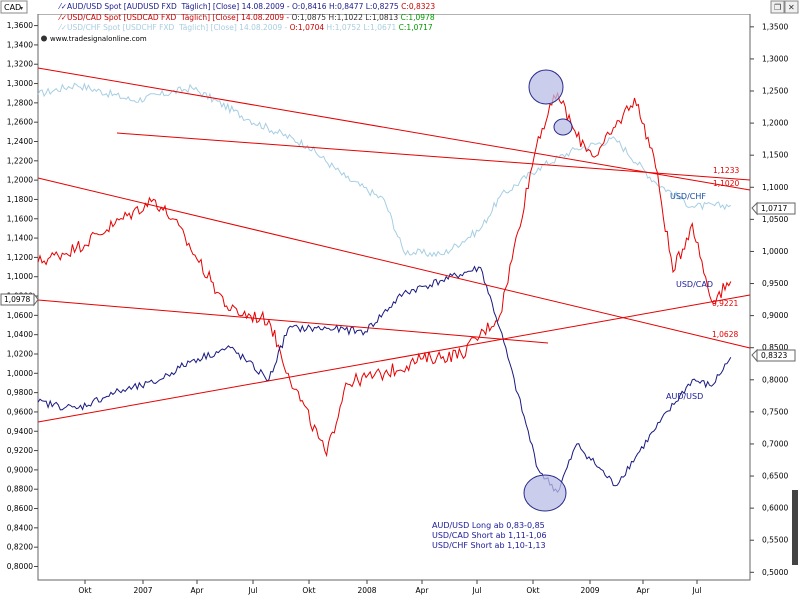  What do you see at coordinates (775, 443) in the screenshot?
I see `right-tick-label: 0,7000` at bounding box center [775, 443].